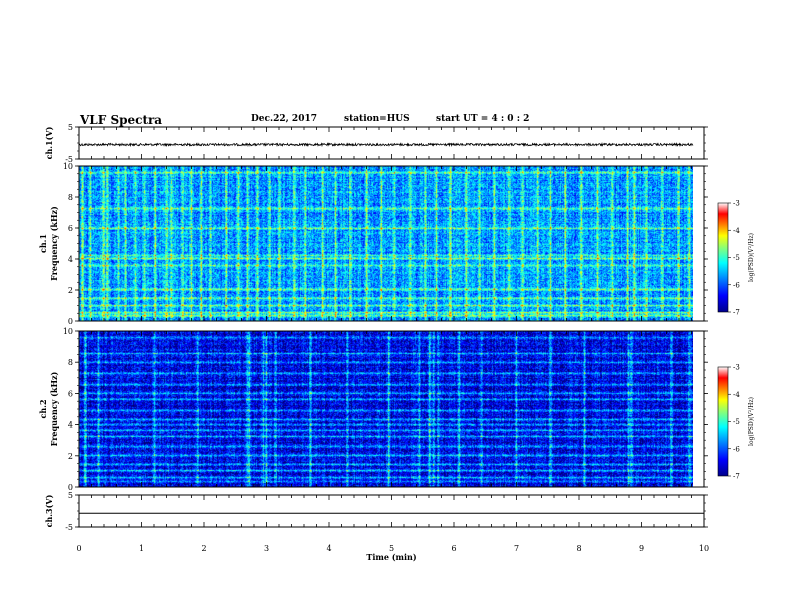 This screenshot has height=612, width=792. I want to click on x-tick-label: 2, so click(203, 548).